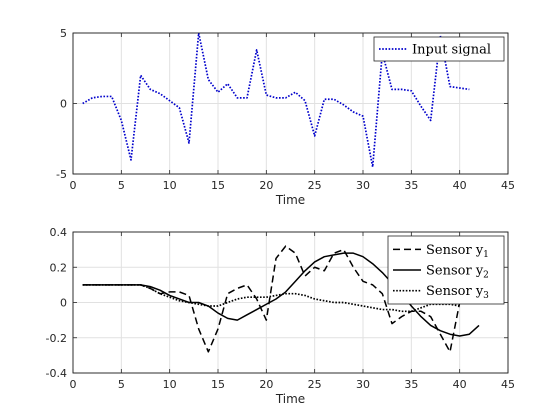  Describe the element at coordinates (457, 272) in the screenshot. I see `legend-label-2: Sensor y2` at that location.